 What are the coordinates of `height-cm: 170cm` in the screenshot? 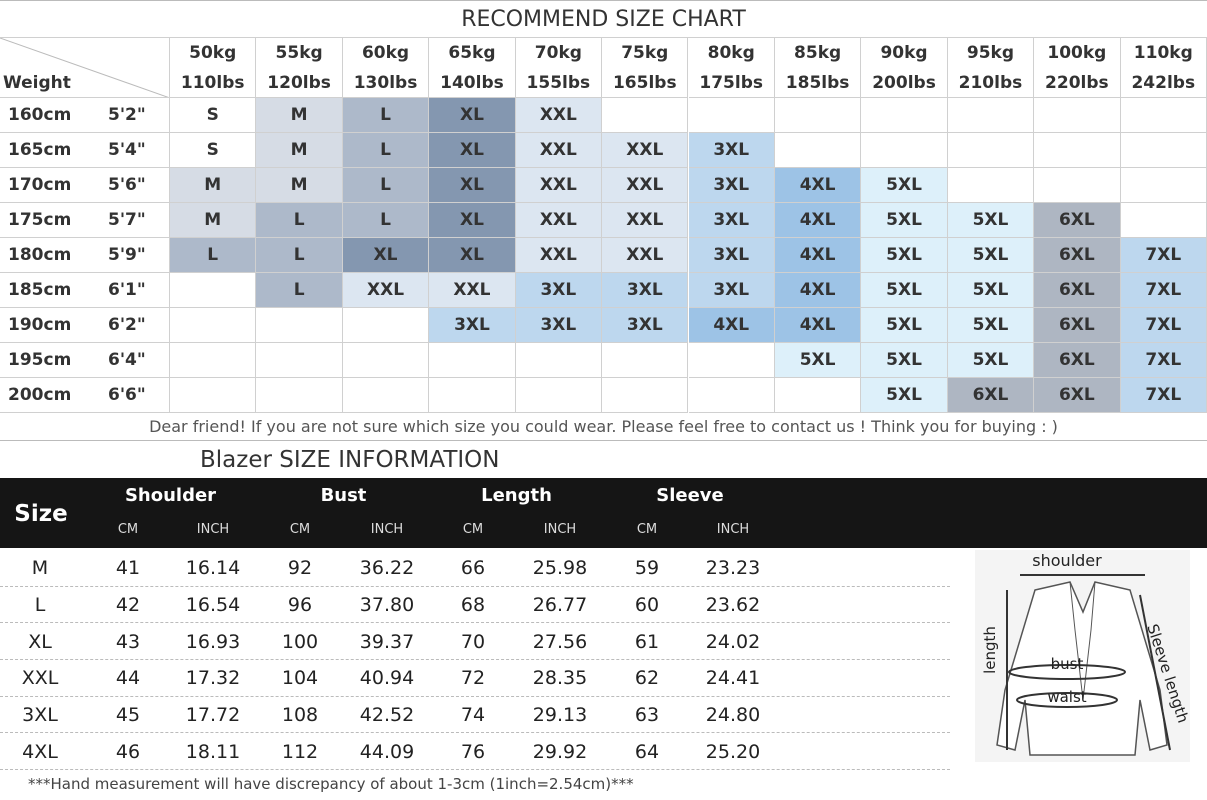 It's located at (50, 185).